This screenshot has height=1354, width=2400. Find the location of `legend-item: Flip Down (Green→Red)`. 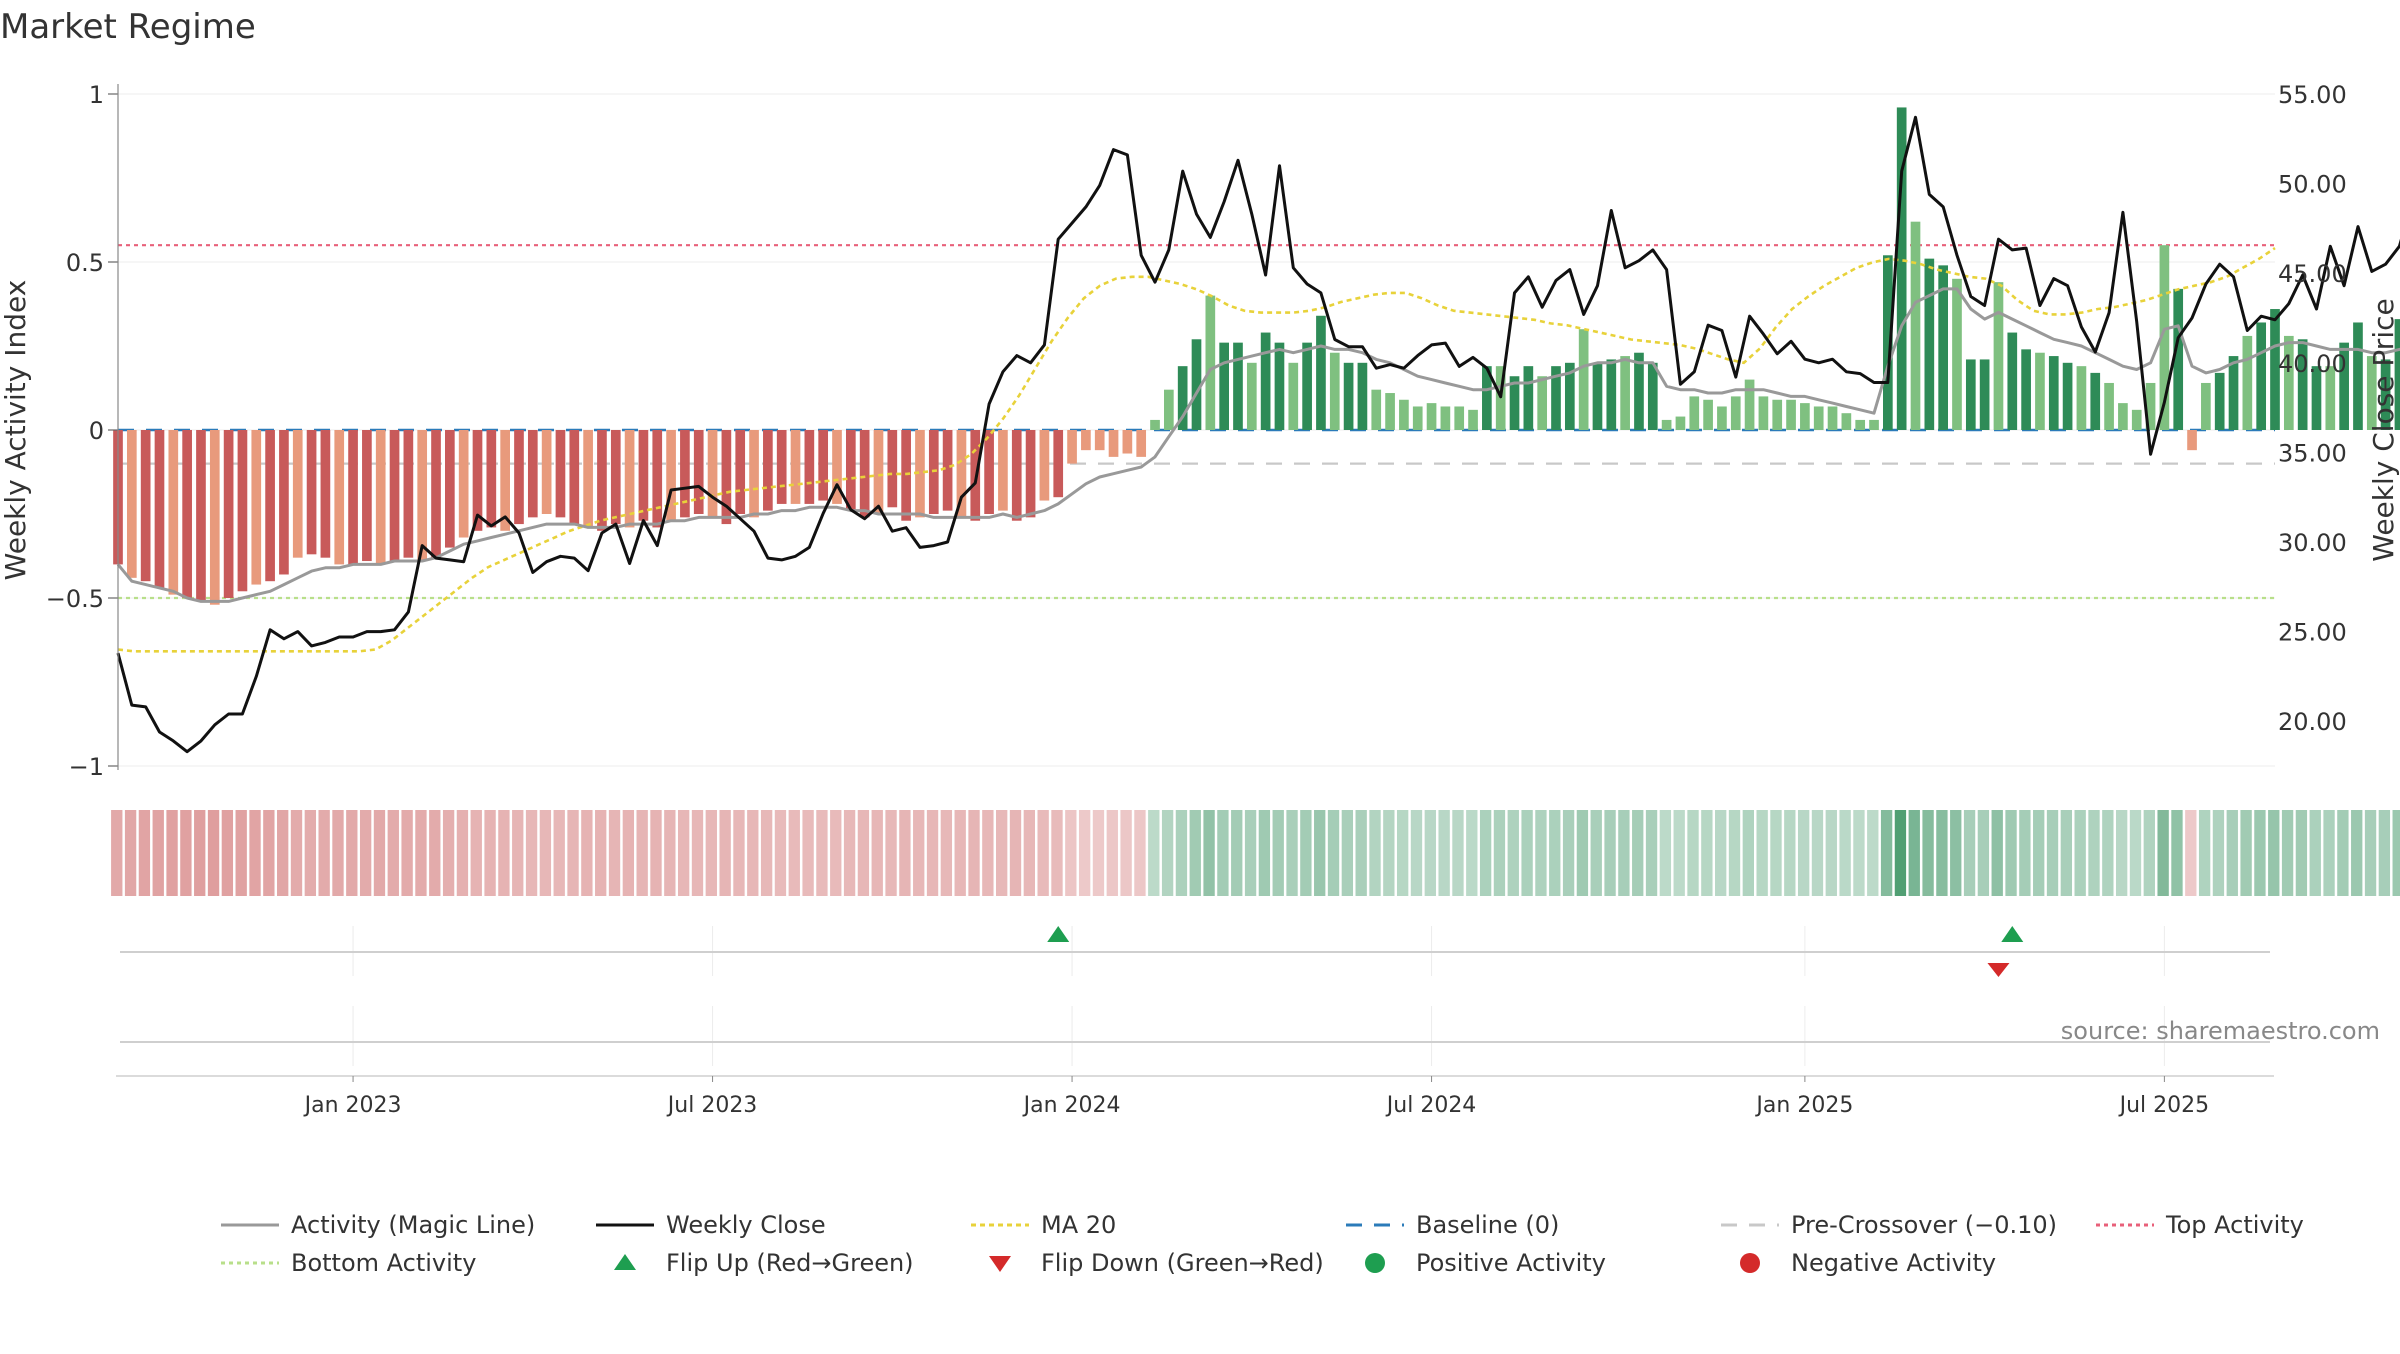

legend-item: Flip Down (Green→Red) is located at coordinates (1156, 1263).